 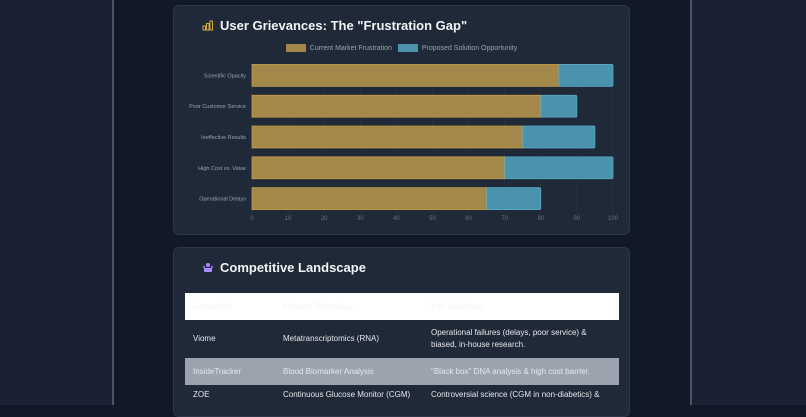 I want to click on y-tick-label: Scientific Opacity, so click(x=225, y=76).